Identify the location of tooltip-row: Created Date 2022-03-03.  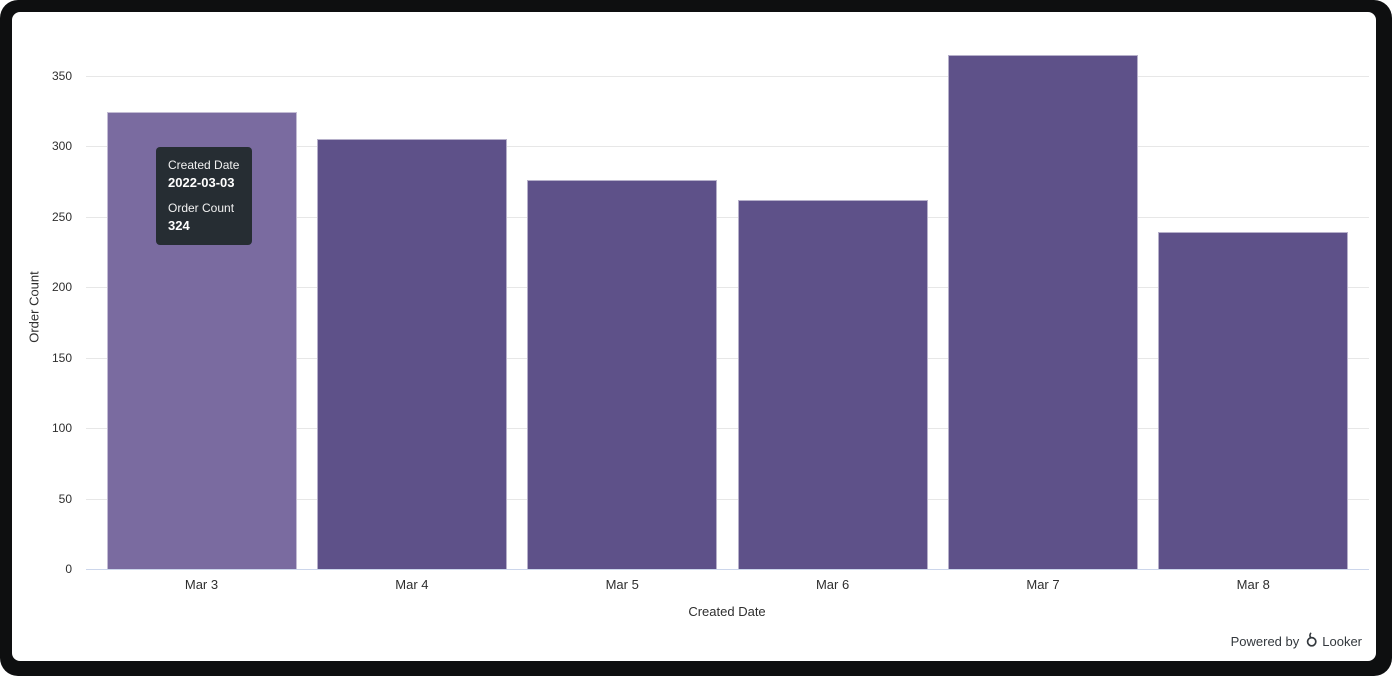
(203, 174).